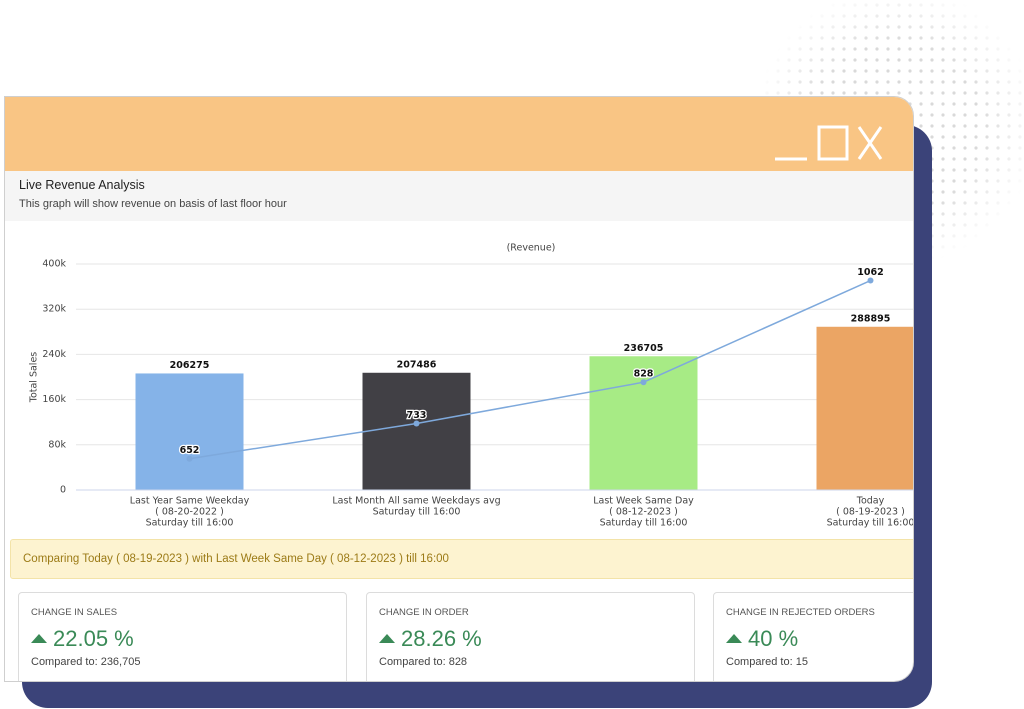 The image size is (1024, 709). I want to click on card-compared: Compared to: 236,705, so click(86, 662).